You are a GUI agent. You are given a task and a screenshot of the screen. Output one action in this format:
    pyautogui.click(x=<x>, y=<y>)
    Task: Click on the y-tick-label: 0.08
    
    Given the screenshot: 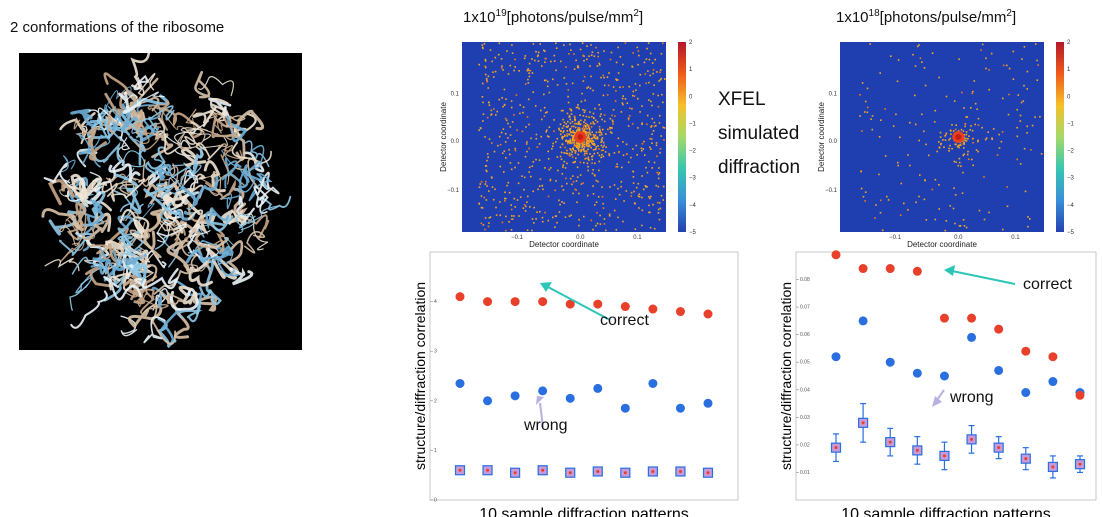 What is the action you would take?
    pyautogui.click(x=805, y=280)
    